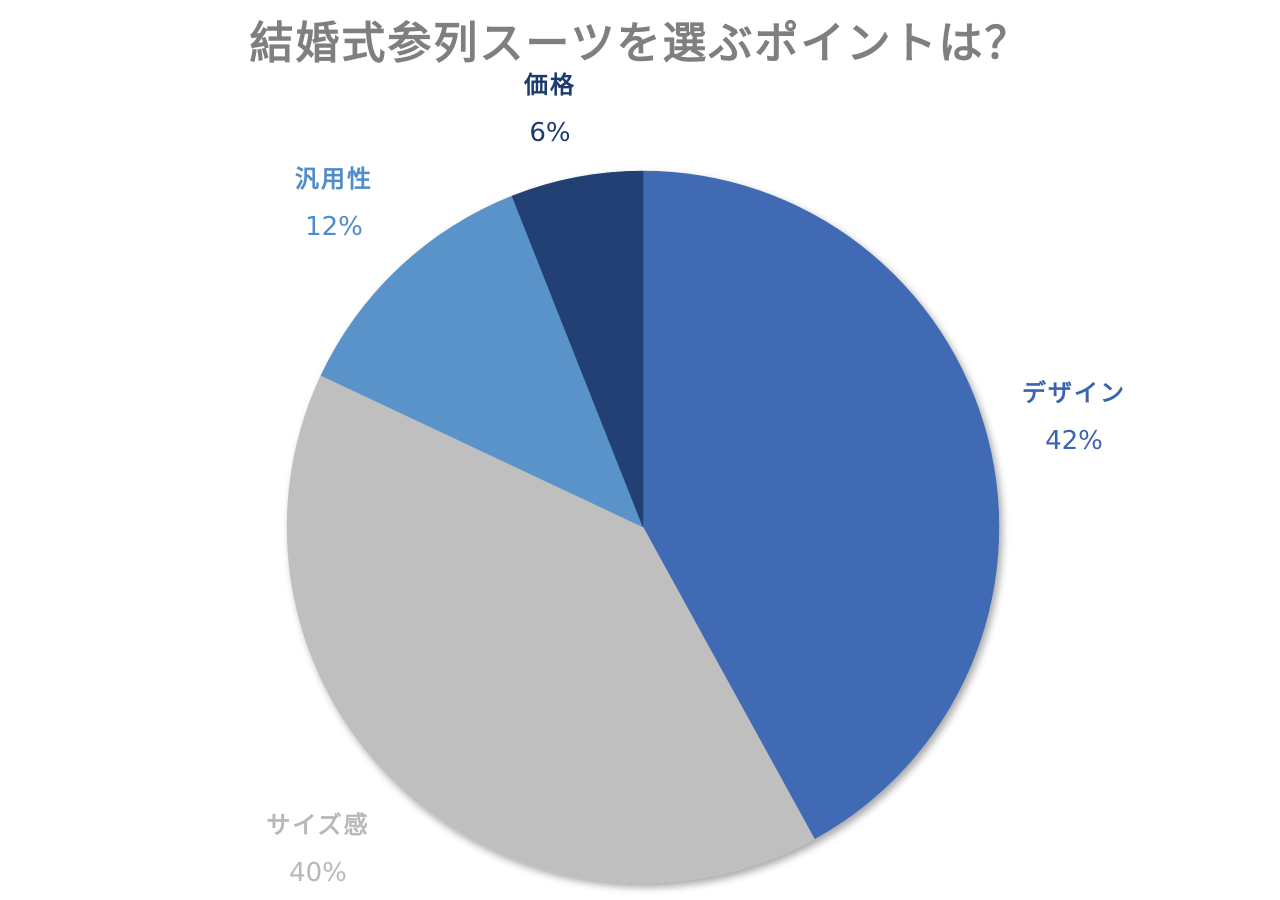  I want to click on label-size-percent: 40%, so click(318, 873).